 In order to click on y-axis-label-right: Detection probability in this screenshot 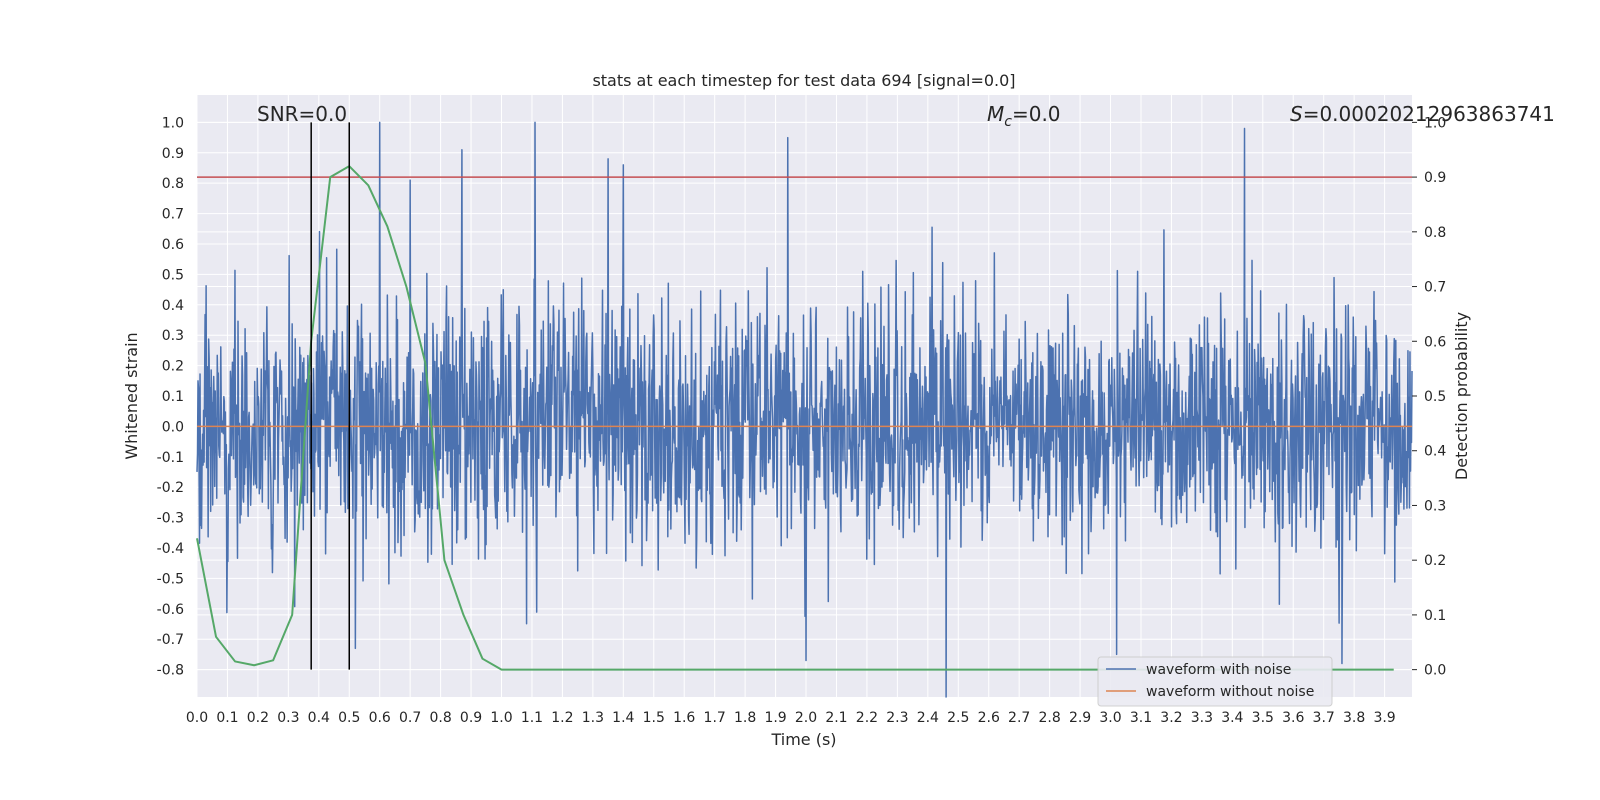, I will do `click(1461, 396)`.